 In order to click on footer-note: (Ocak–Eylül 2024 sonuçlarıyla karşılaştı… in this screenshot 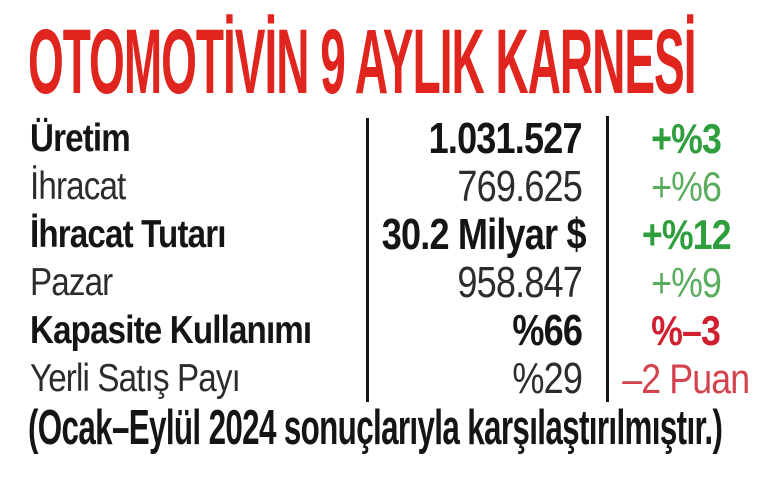, I will do `click(375, 428)`.